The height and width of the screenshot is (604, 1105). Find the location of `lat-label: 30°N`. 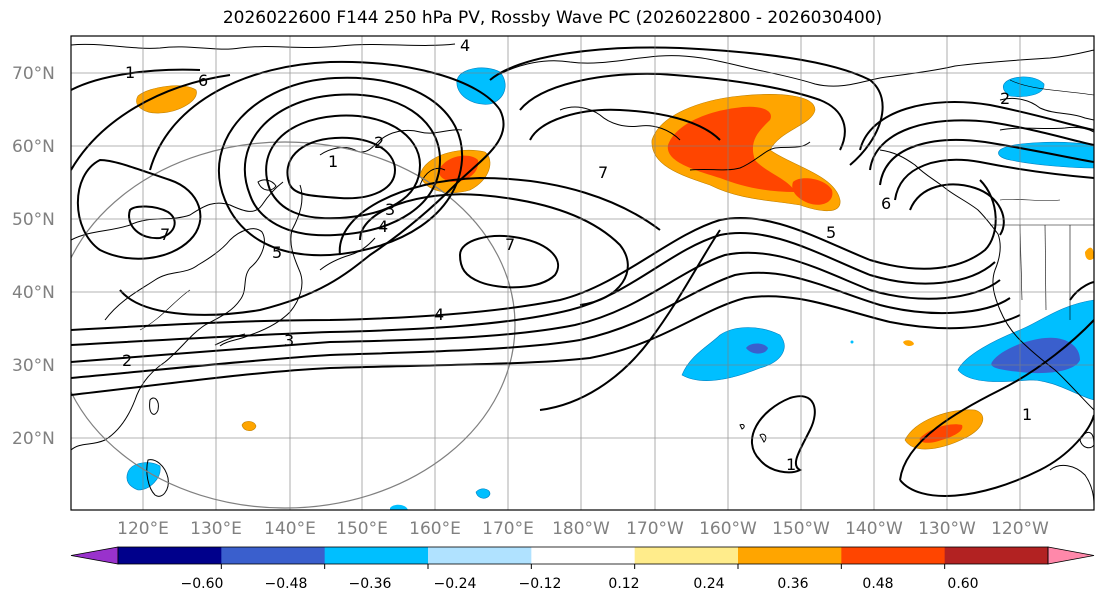

lat-label: 30°N is located at coordinates (33, 366).